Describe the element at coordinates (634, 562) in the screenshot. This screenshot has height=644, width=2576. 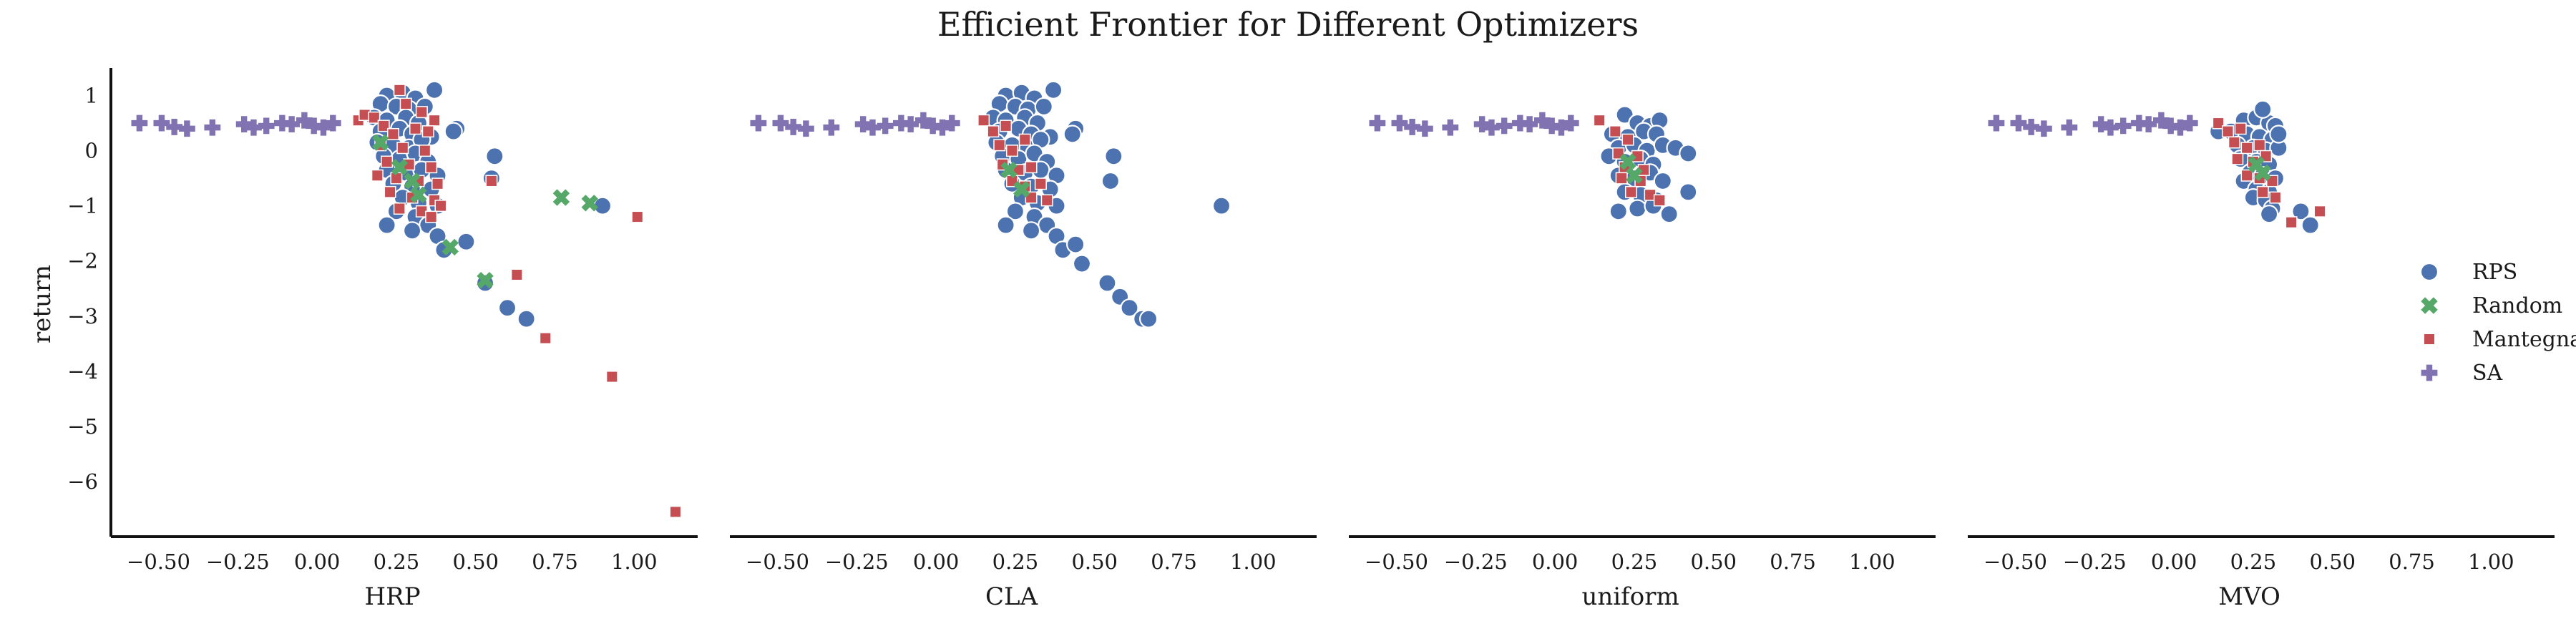
I see `x-tick-label: 1.00` at that location.